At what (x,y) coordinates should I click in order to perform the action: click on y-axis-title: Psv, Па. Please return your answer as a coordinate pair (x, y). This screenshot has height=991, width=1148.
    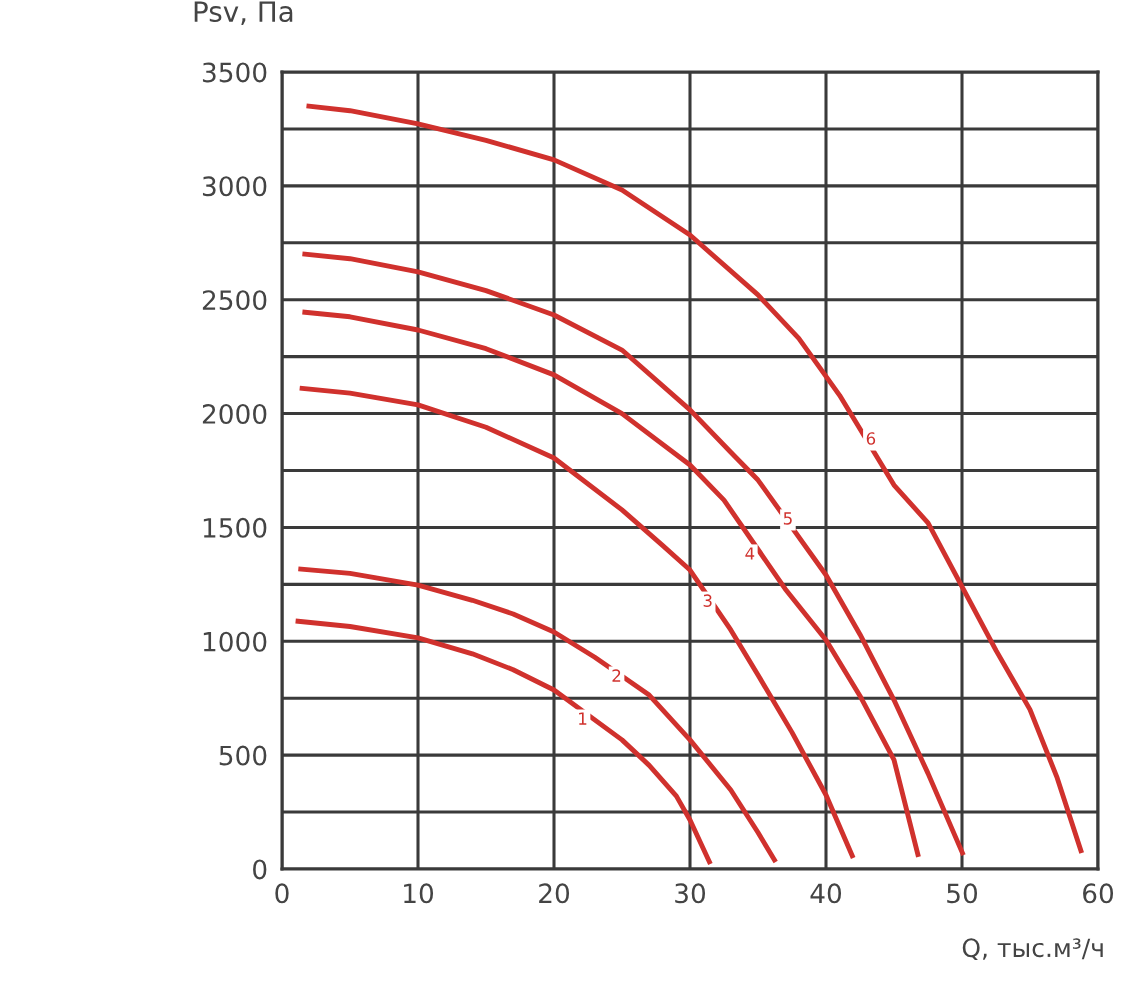
    Looking at the image, I should click on (243, 13).